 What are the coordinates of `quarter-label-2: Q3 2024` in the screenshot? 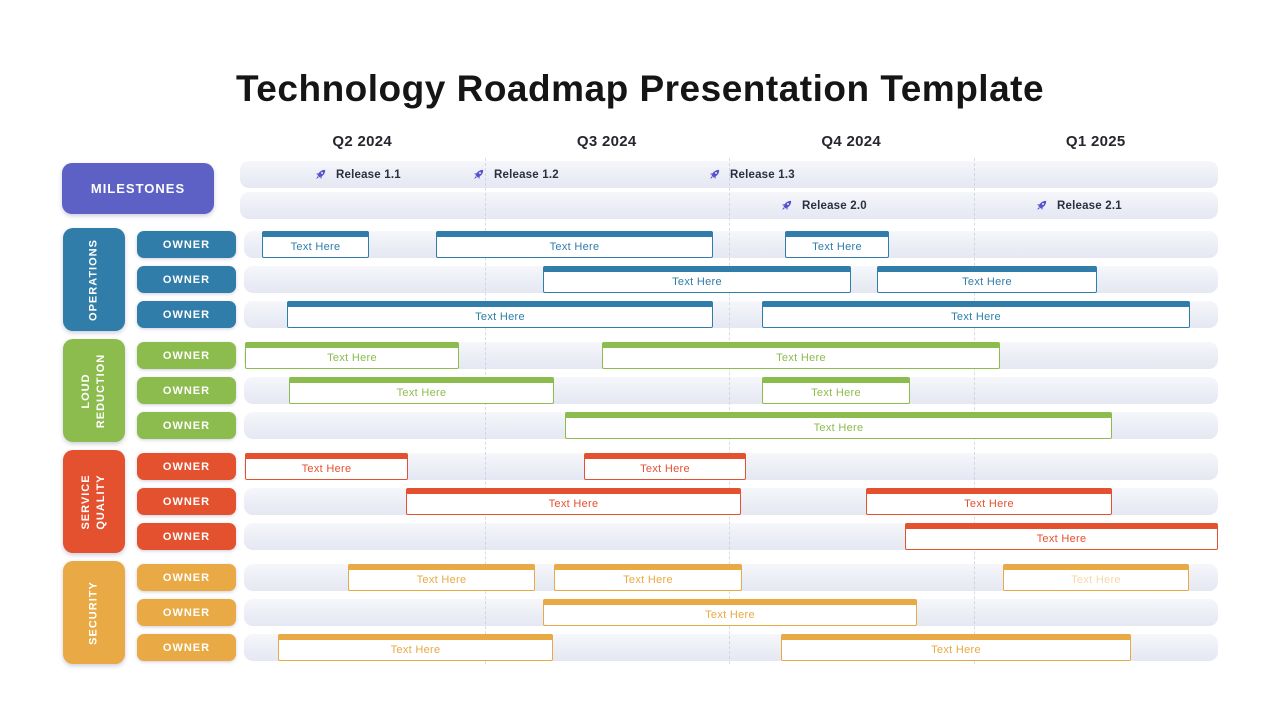 It's located at (606, 141).